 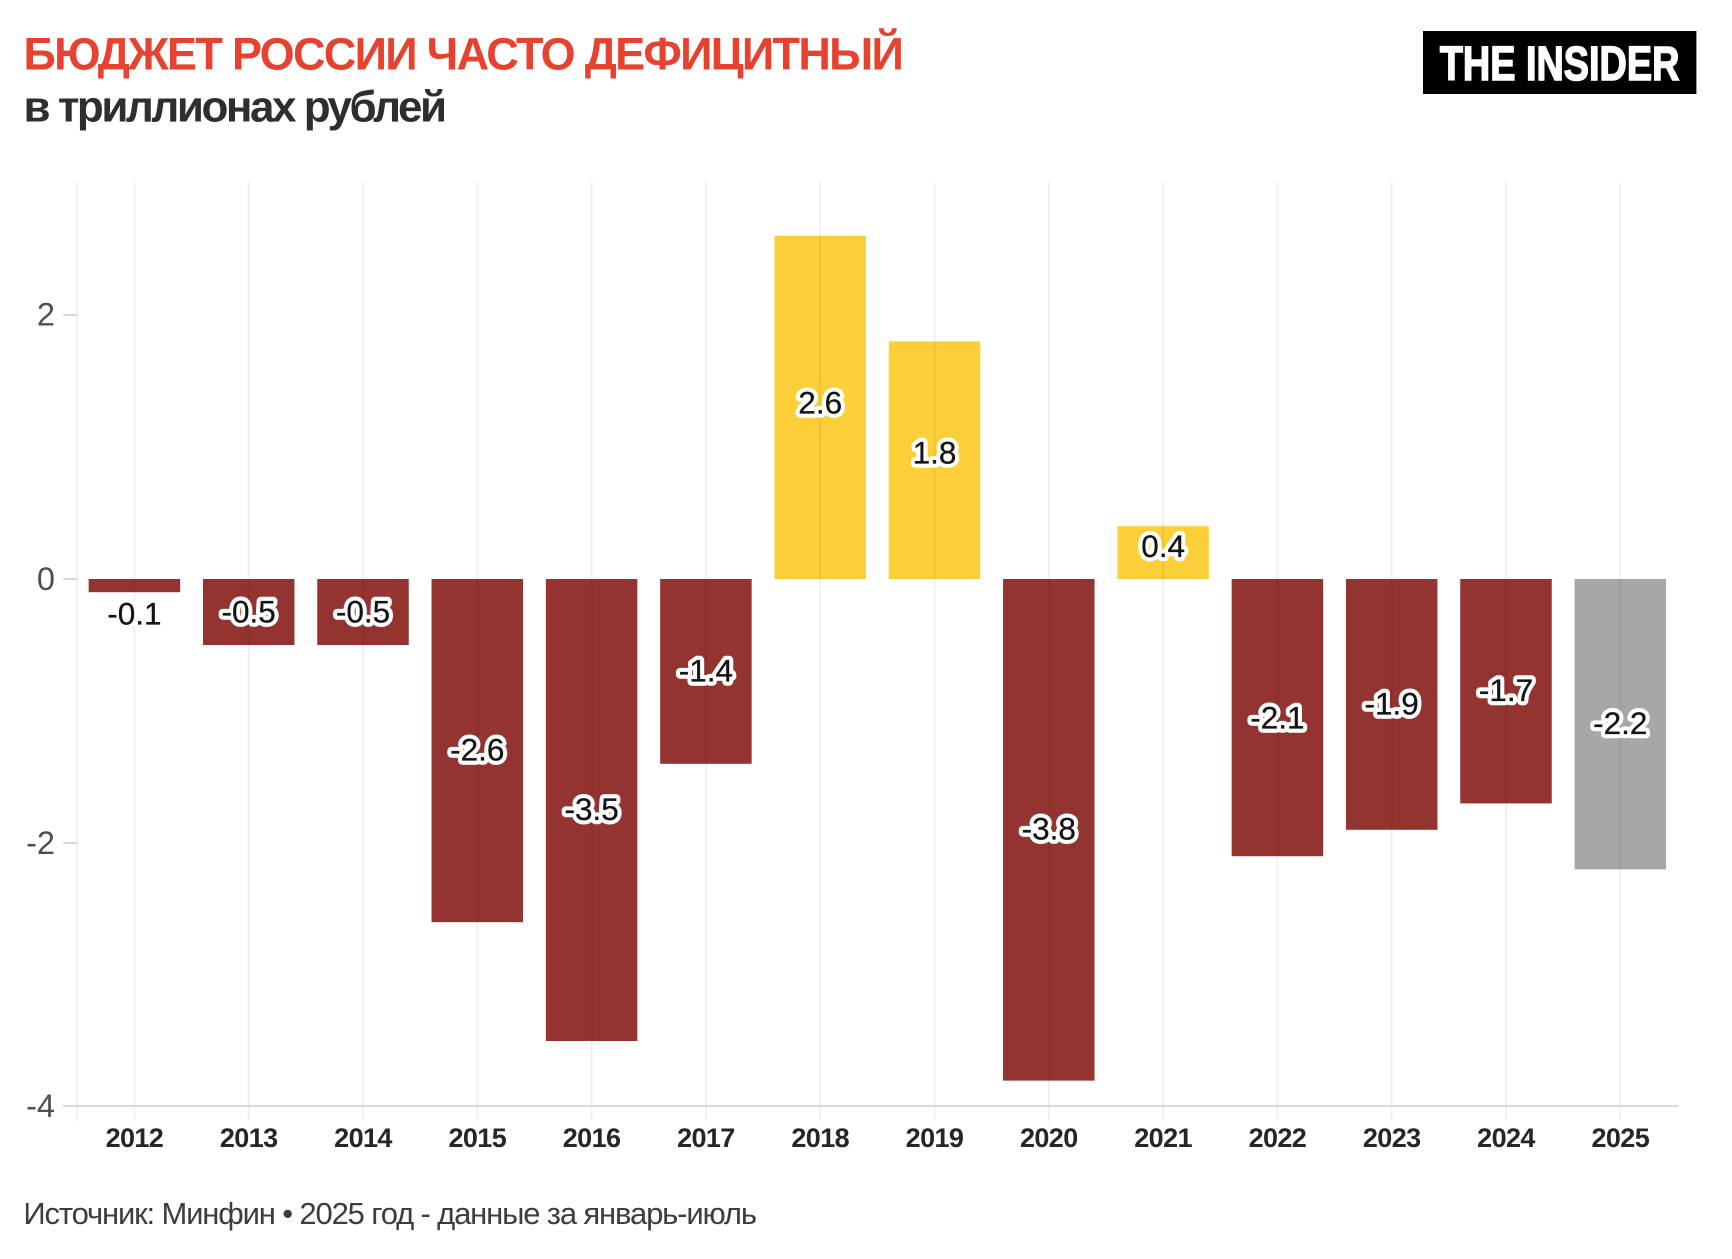 I want to click on svg-text: 1.8, so click(x=935, y=452).